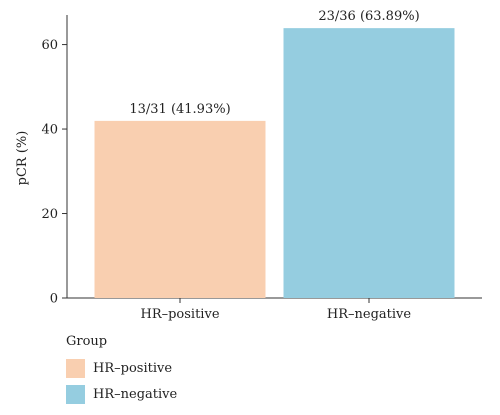 The height and width of the screenshot is (415, 500). I want to click on x-tick-label: HR–negative, so click(369, 314).